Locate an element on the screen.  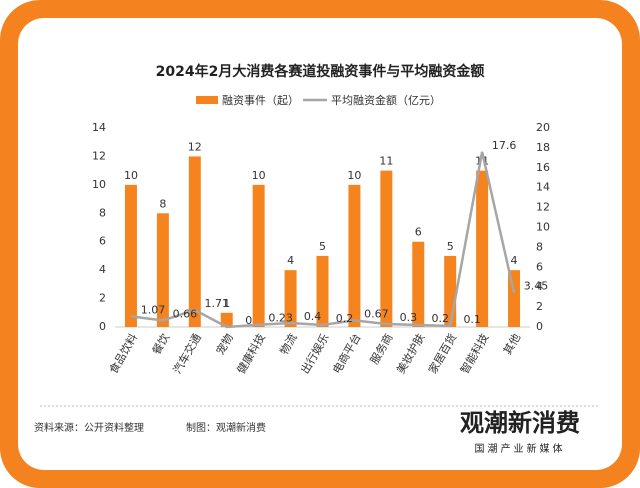
y-tick-label: 6 is located at coordinates (102, 241).